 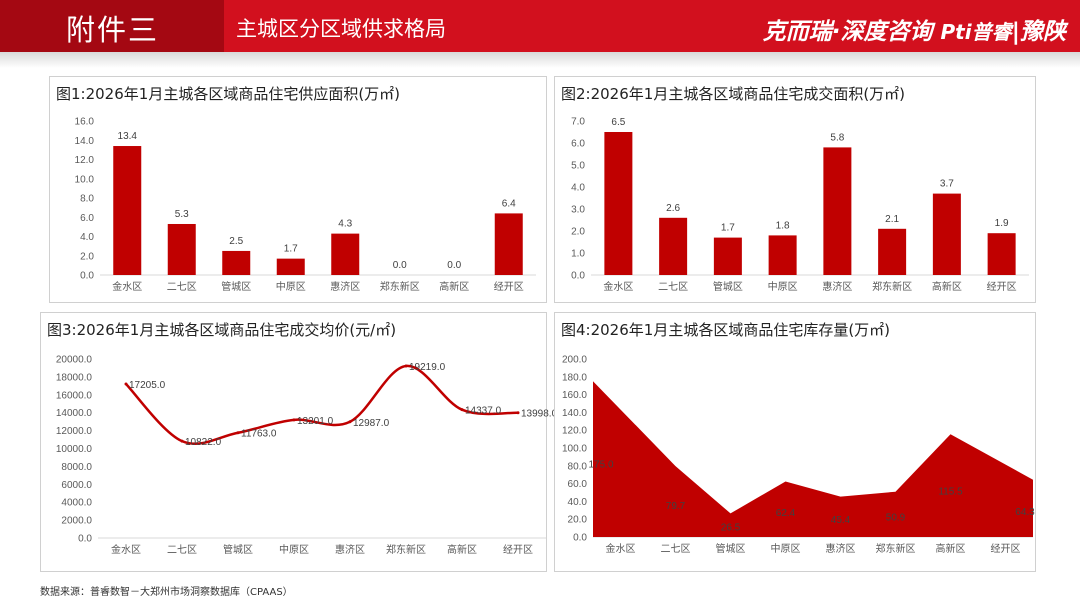 What do you see at coordinates (74, 449) in the screenshot?
I see `y-tick-label: 10000.0` at bounding box center [74, 449].